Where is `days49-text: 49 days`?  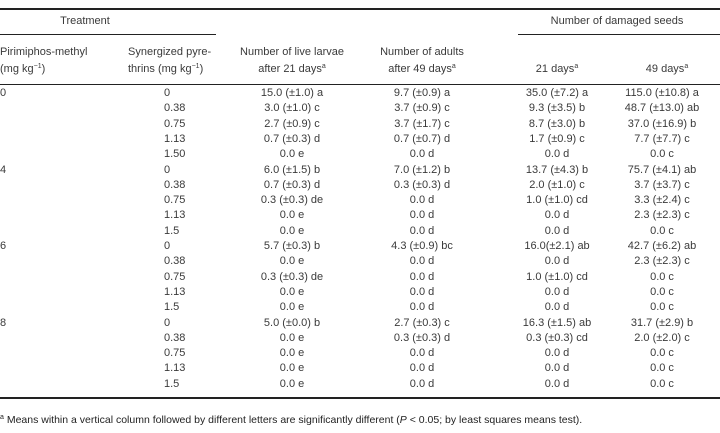
days49-text: 49 days is located at coordinates (665, 69).